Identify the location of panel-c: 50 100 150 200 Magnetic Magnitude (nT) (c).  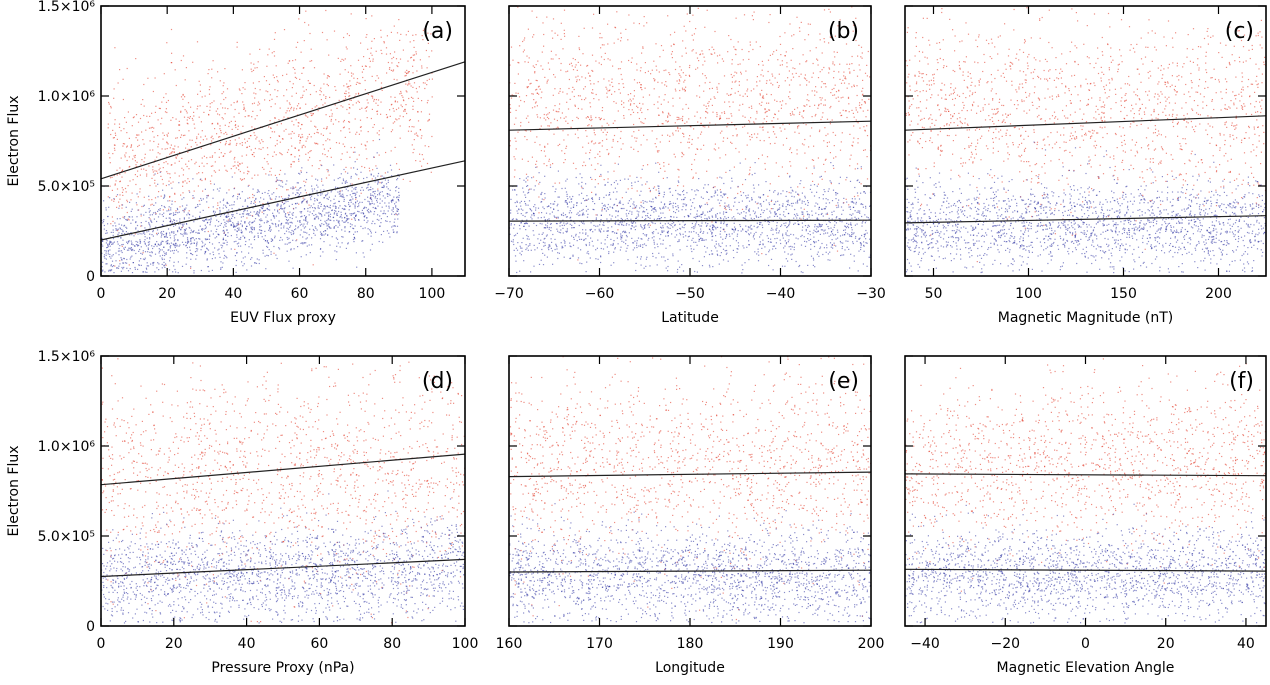
(1085, 165).